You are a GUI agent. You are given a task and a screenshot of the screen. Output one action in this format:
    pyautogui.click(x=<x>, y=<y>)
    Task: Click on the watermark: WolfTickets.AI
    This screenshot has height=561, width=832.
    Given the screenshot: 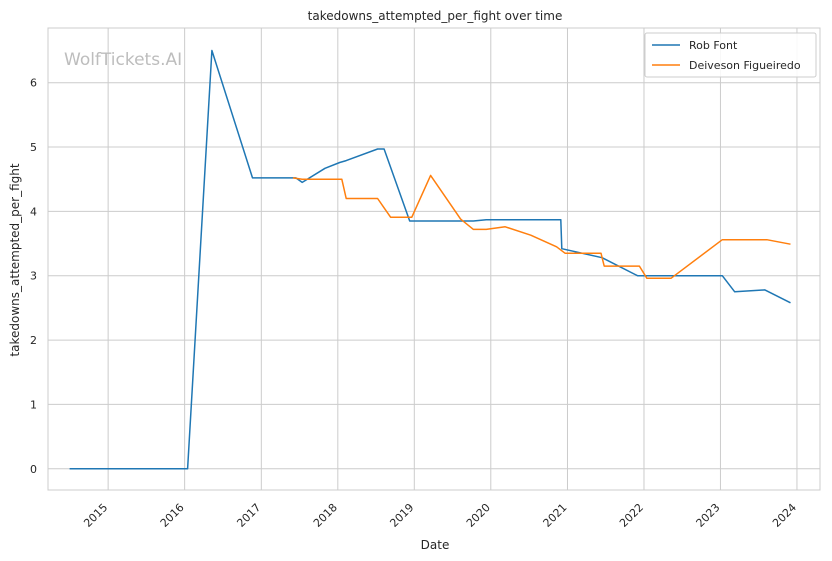 What is the action you would take?
    pyautogui.click(x=123, y=60)
    